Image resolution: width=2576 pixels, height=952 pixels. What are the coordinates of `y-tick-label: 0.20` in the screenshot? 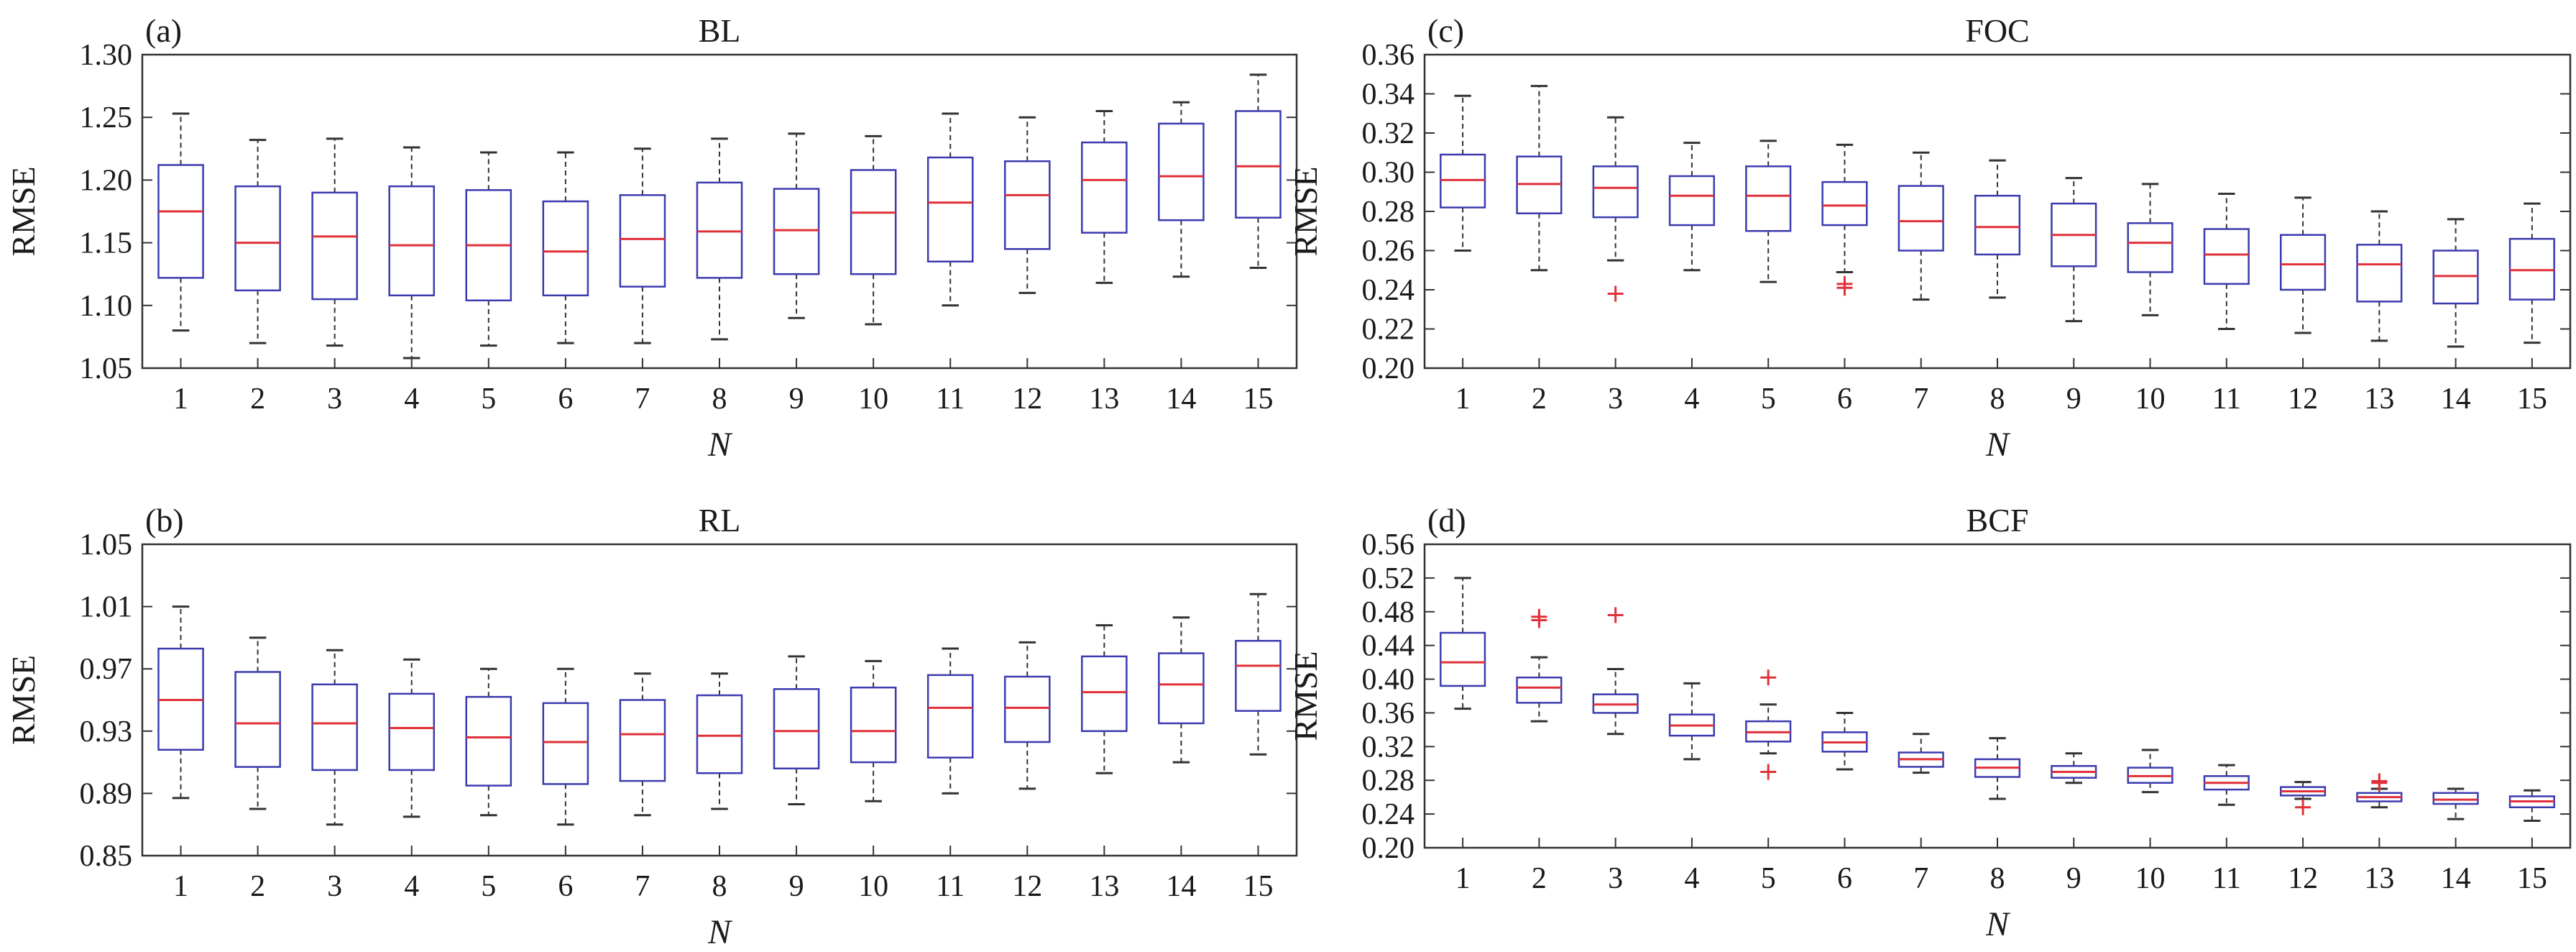 It's located at (1388, 848).